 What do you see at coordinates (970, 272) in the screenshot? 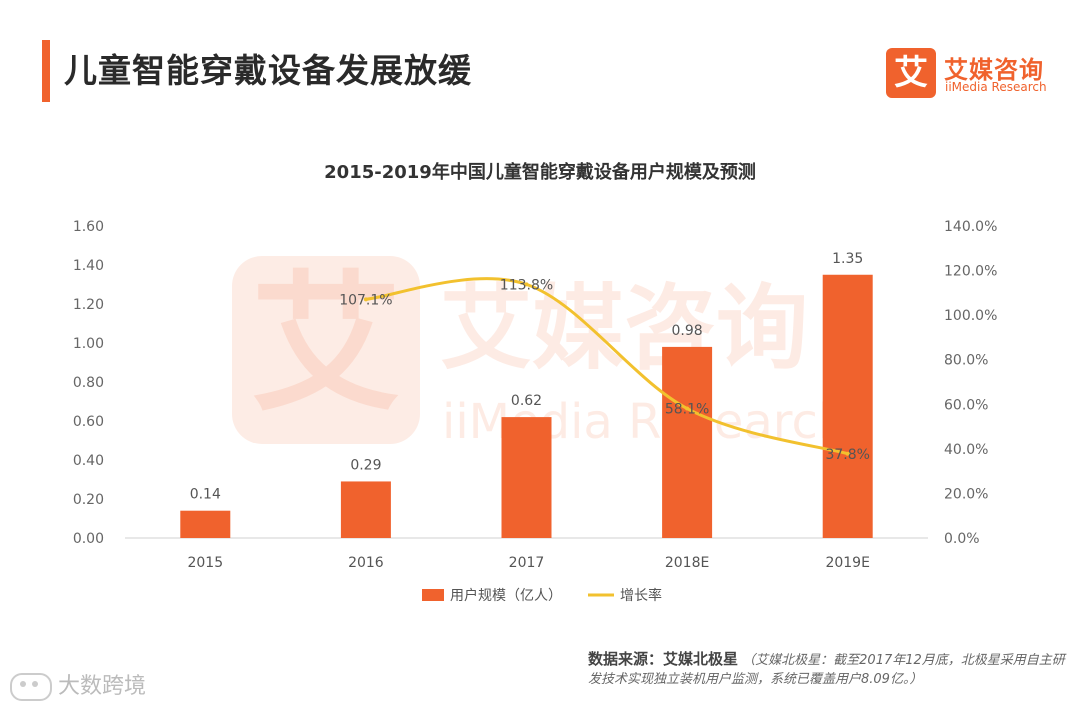
I see `y-right-tick-label: 120.0%` at bounding box center [970, 272].